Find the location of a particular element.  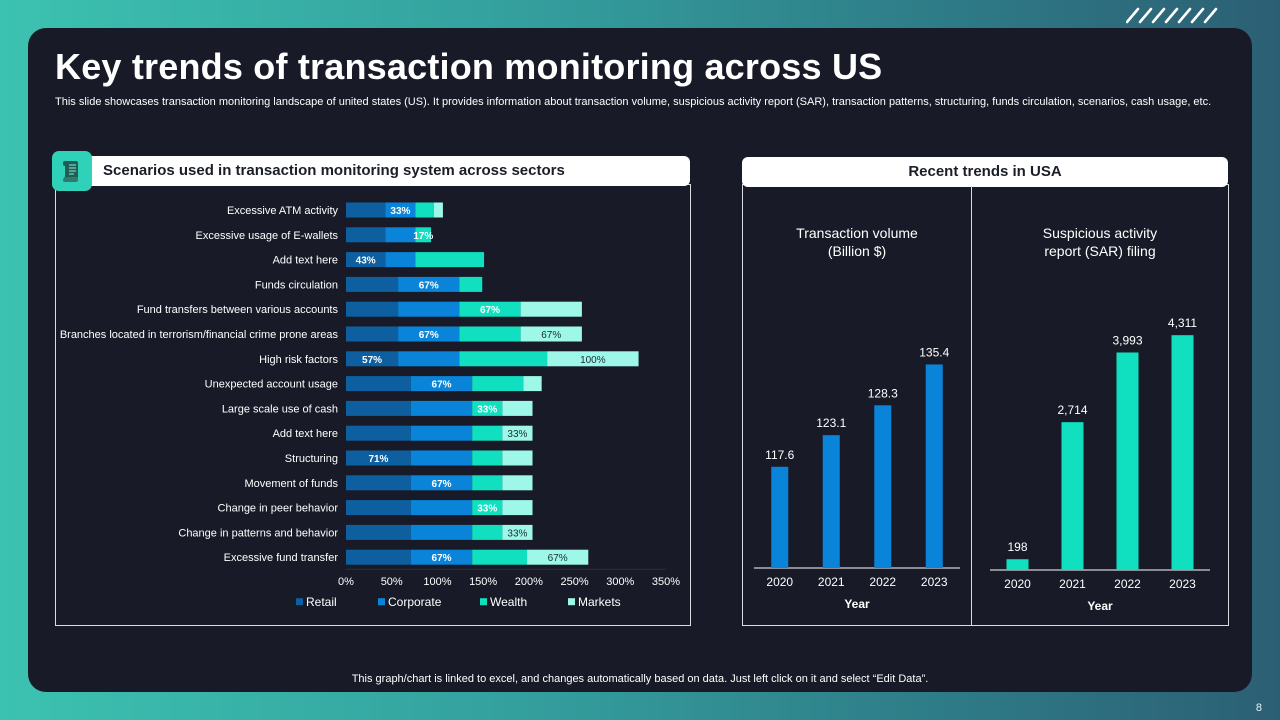

x-tick-label: 2022 is located at coordinates (1127, 584).